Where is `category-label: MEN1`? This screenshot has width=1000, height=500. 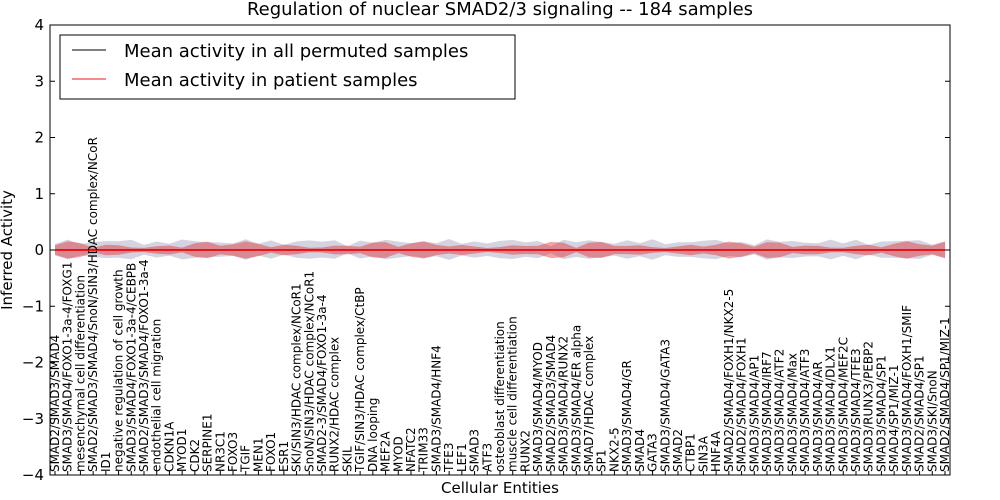 category-label: MEN1 is located at coordinates (258, 454).